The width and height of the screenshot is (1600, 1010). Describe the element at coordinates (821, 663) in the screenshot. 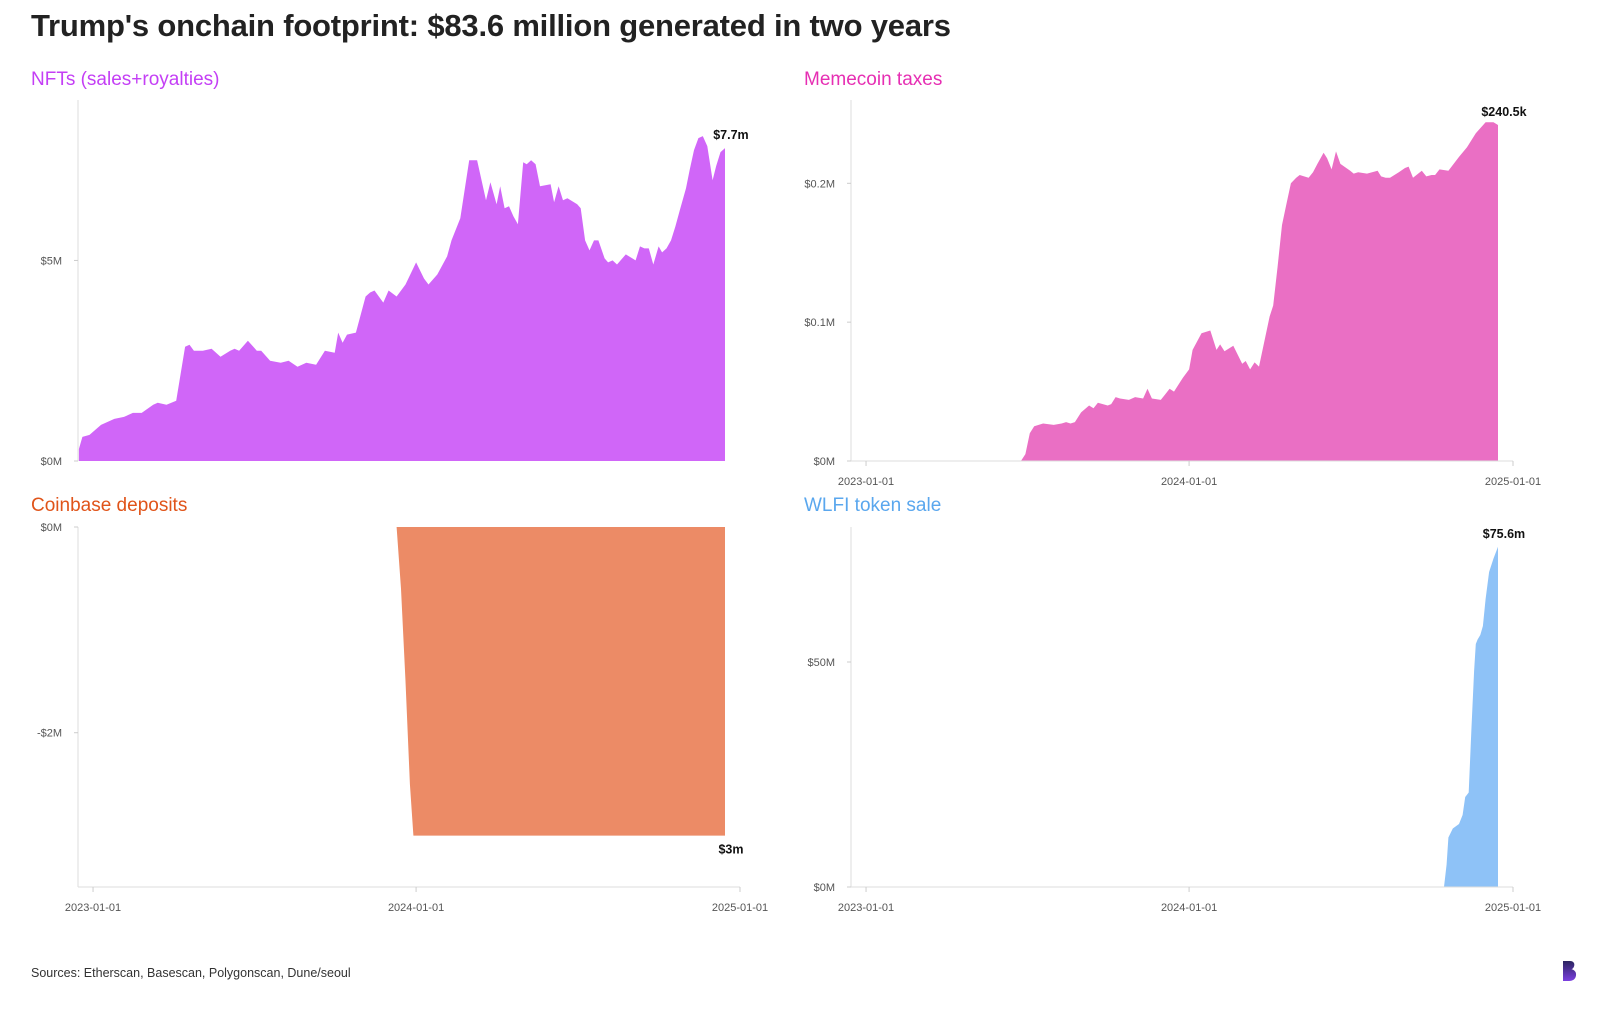

I see `y-tick-label-wlfi: $50M` at that location.